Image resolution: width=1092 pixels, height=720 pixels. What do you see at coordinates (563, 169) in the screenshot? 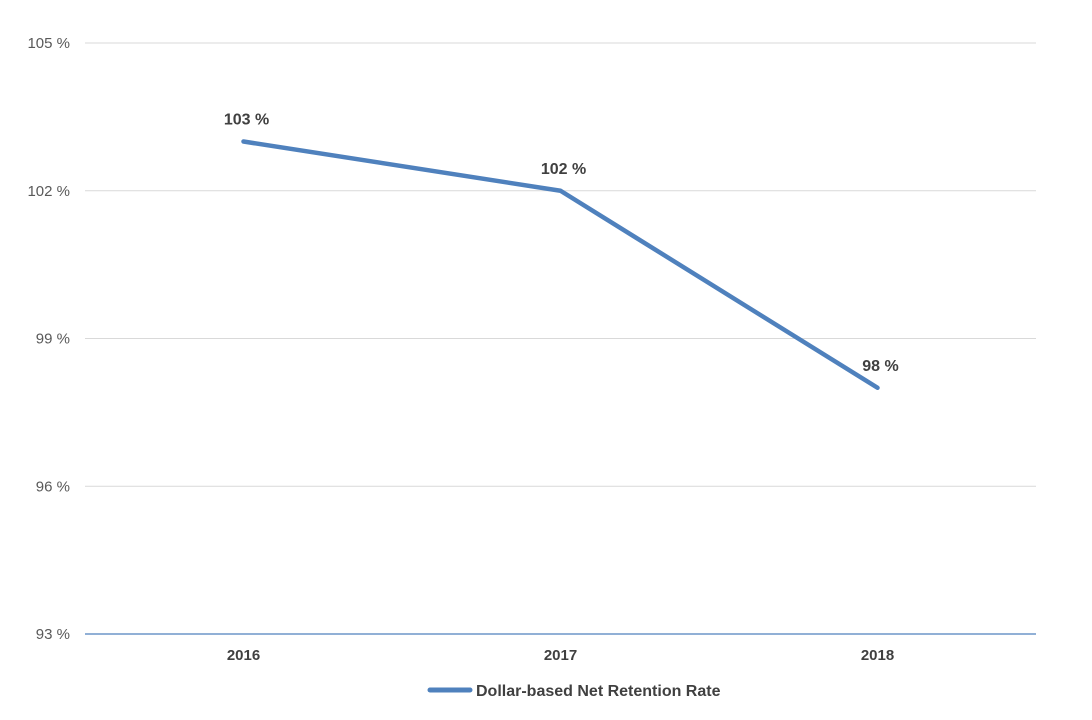
I see `data-label: 102 %` at bounding box center [563, 169].